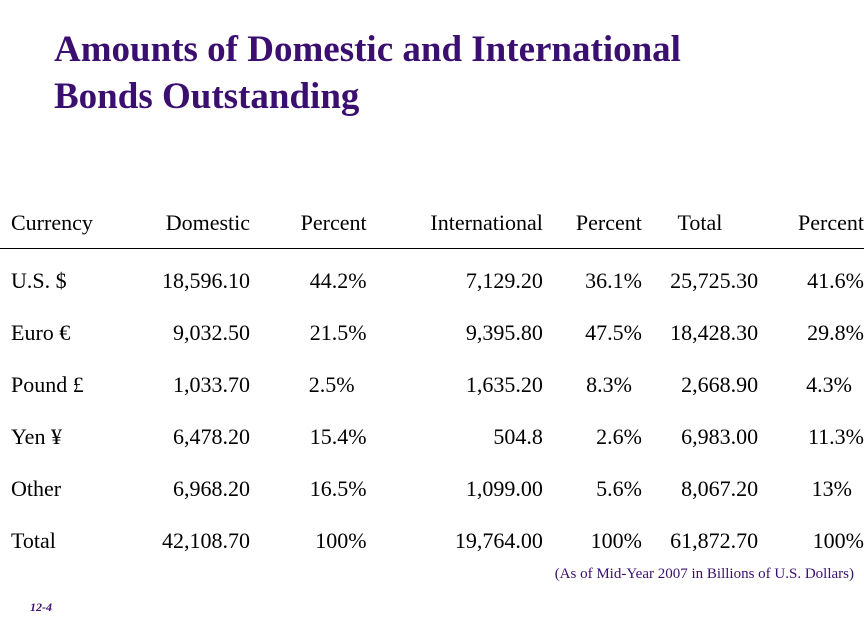 Image resolution: width=864 pixels, height=624 pixels. What do you see at coordinates (206, 280) in the screenshot?
I see `cell-domestic: 18,596.10` at bounding box center [206, 280].